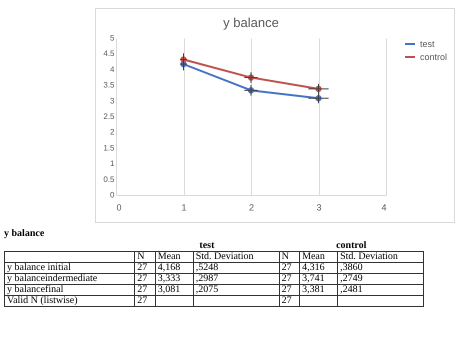  Describe the element at coordinates (174, 278) in the screenshot. I see `text: 3,333` at that location.